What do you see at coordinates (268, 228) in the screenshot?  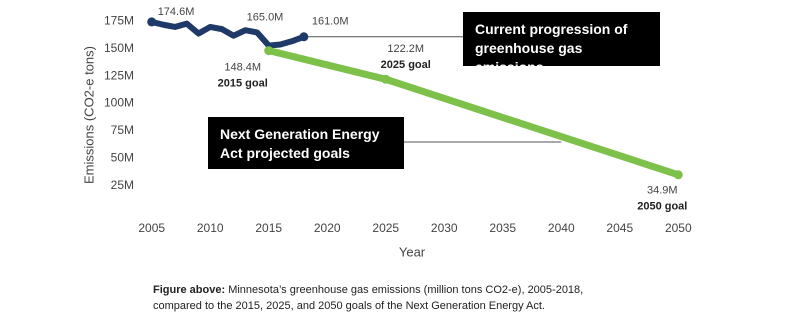 I see `x-tick-label: 2015` at bounding box center [268, 228].